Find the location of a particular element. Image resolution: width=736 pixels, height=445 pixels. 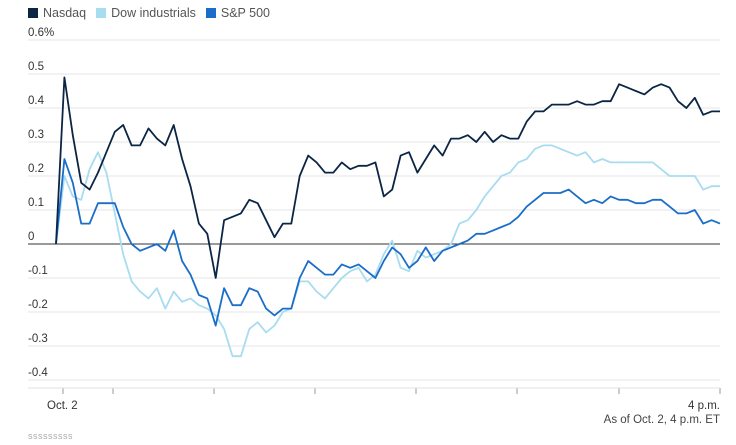

credit-text: sssssssss is located at coordinates (50, 436).